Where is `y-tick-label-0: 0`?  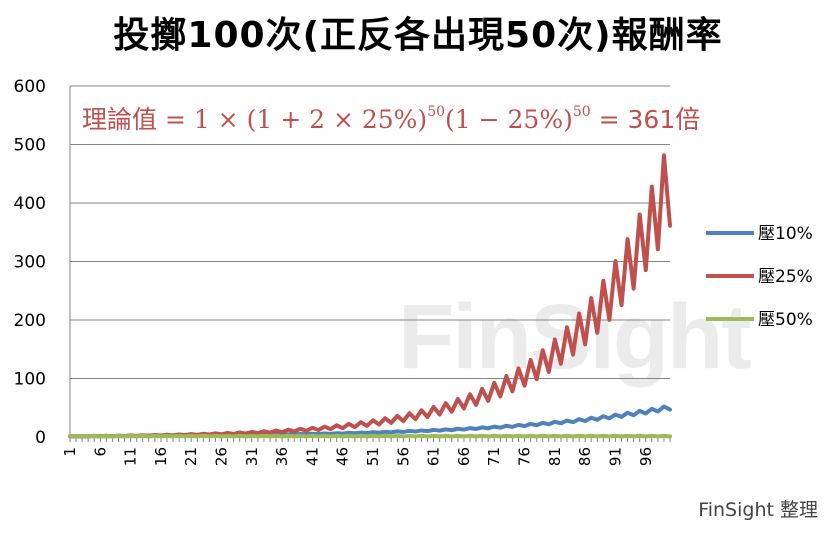
y-tick-label-0: 0 is located at coordinates (40, 438).